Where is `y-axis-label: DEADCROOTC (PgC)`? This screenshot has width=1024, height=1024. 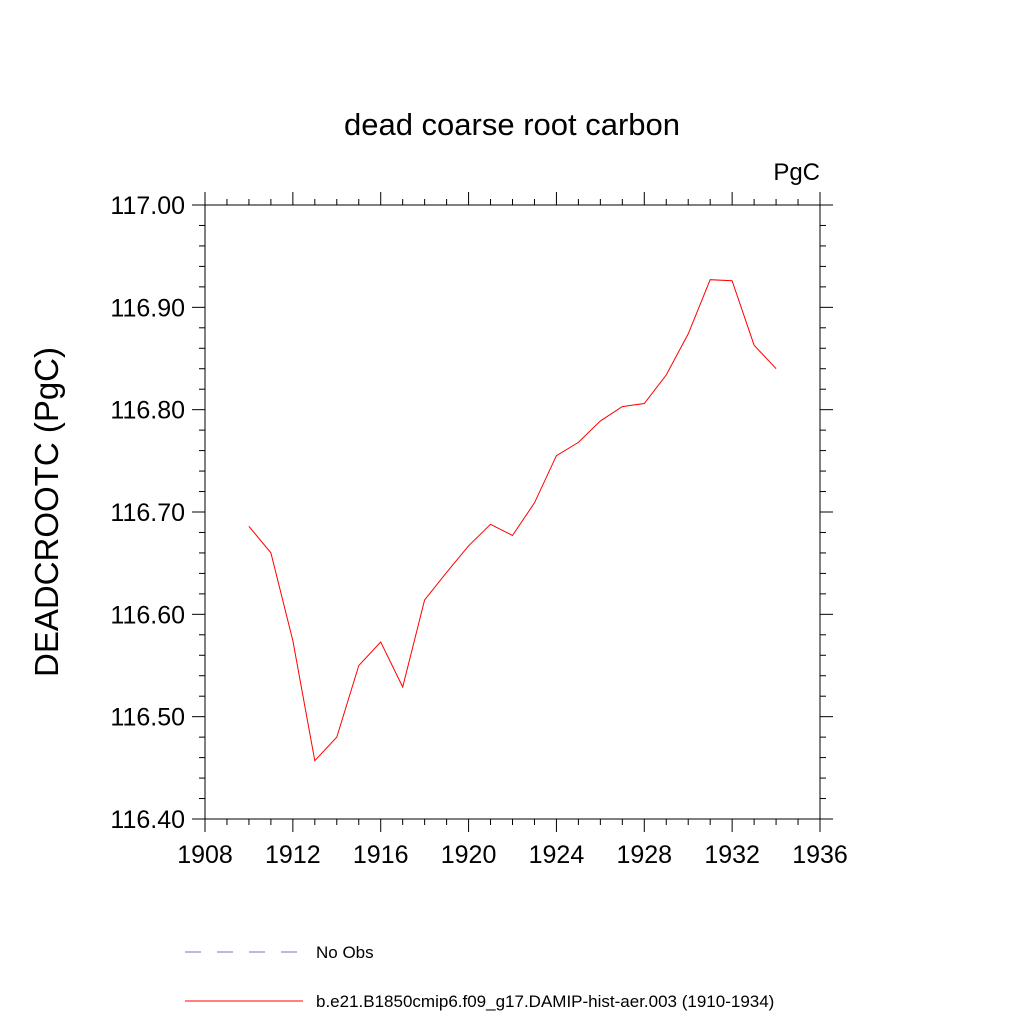 y-axis-label: DEADCROOTC (PgC) is located at coordinates (46, 512).